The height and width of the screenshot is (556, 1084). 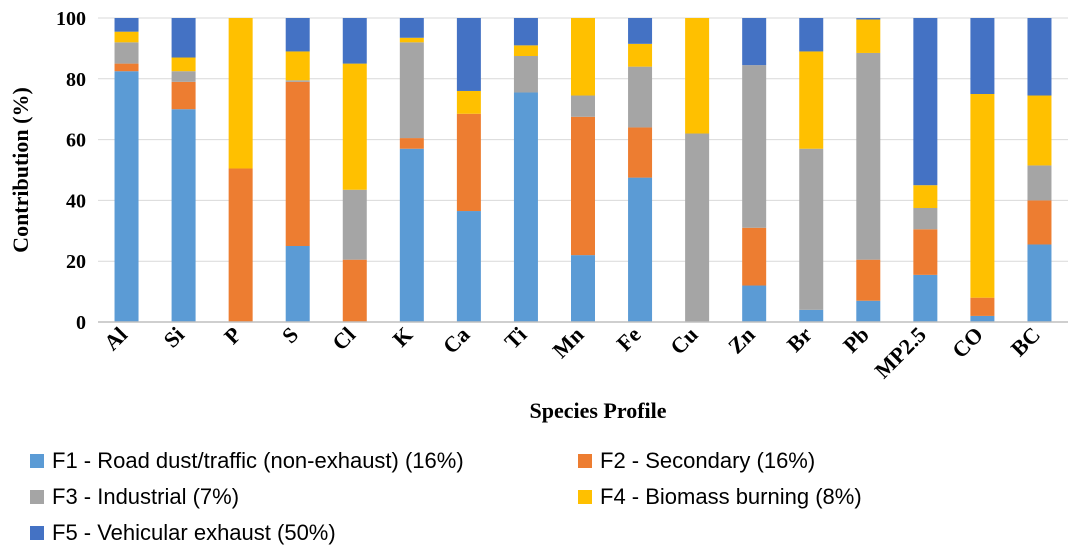 What do you see at coordinates (411, 40) in the screenshot?
I see `bar-segment-K-f4` at bounding box center [411, 40].